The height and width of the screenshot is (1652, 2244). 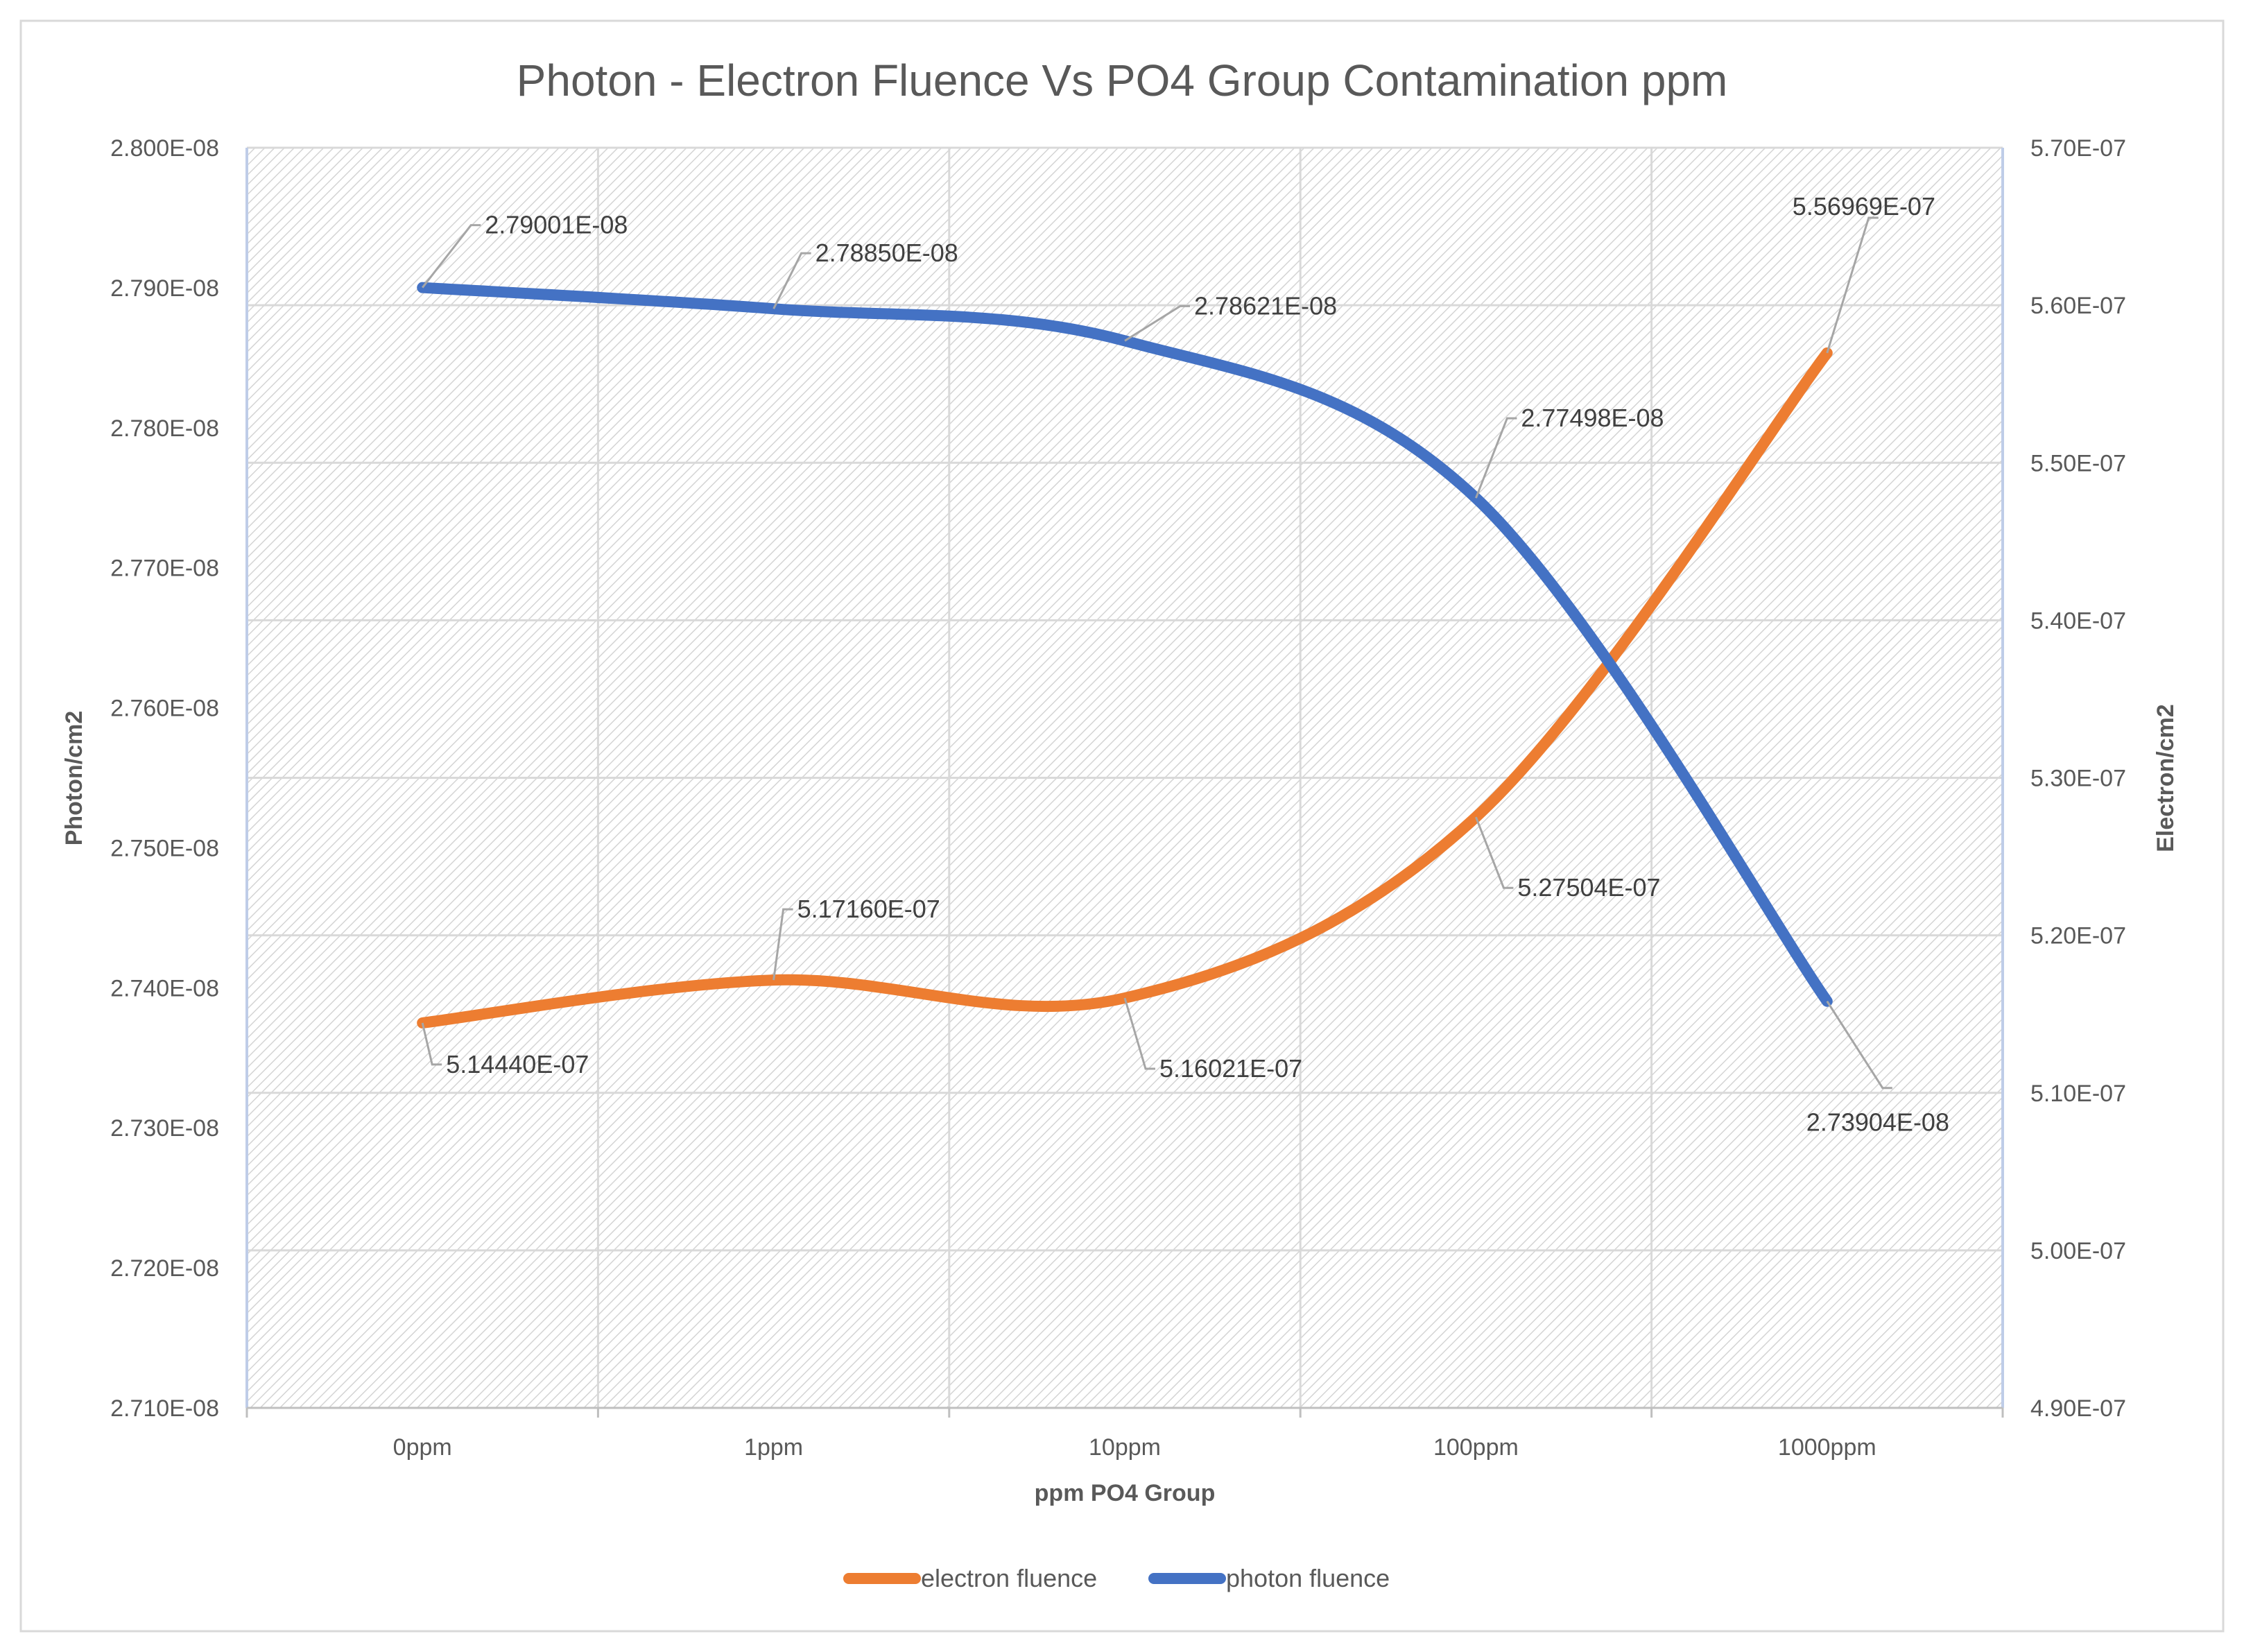 I want to click on y-axis-left-tick-label: 2.800E-08, so click(x=164, y=148).